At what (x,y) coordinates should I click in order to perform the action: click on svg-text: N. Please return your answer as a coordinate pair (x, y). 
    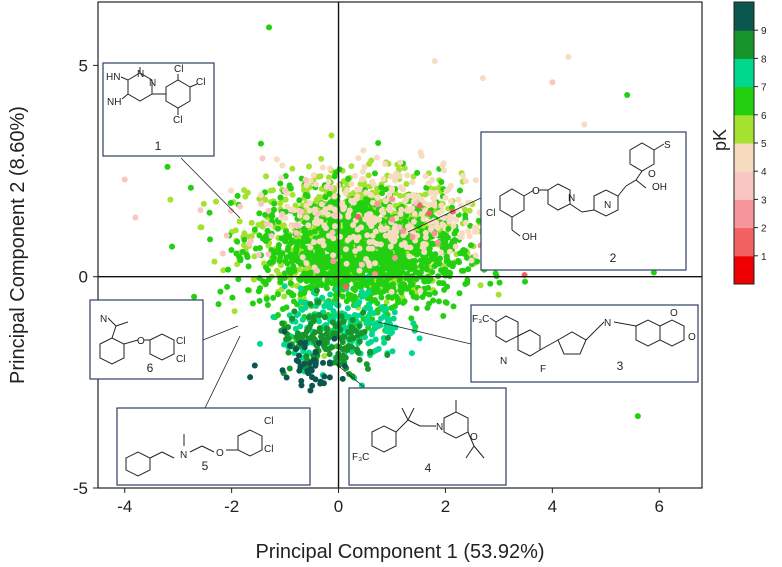
    Looking at the image, I should click on (140, 74).